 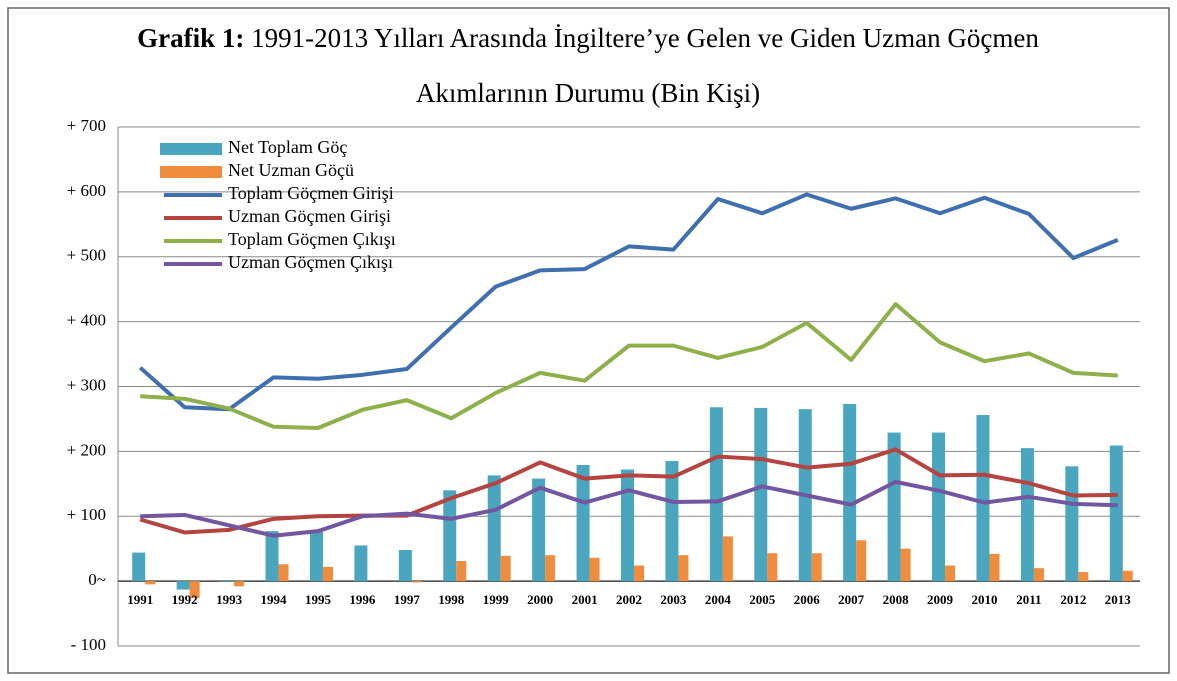 What do you see at coordinates (718, 599) in the screenshot?
I see `x-tick-label: 2004` at bounding box center [718, 599].